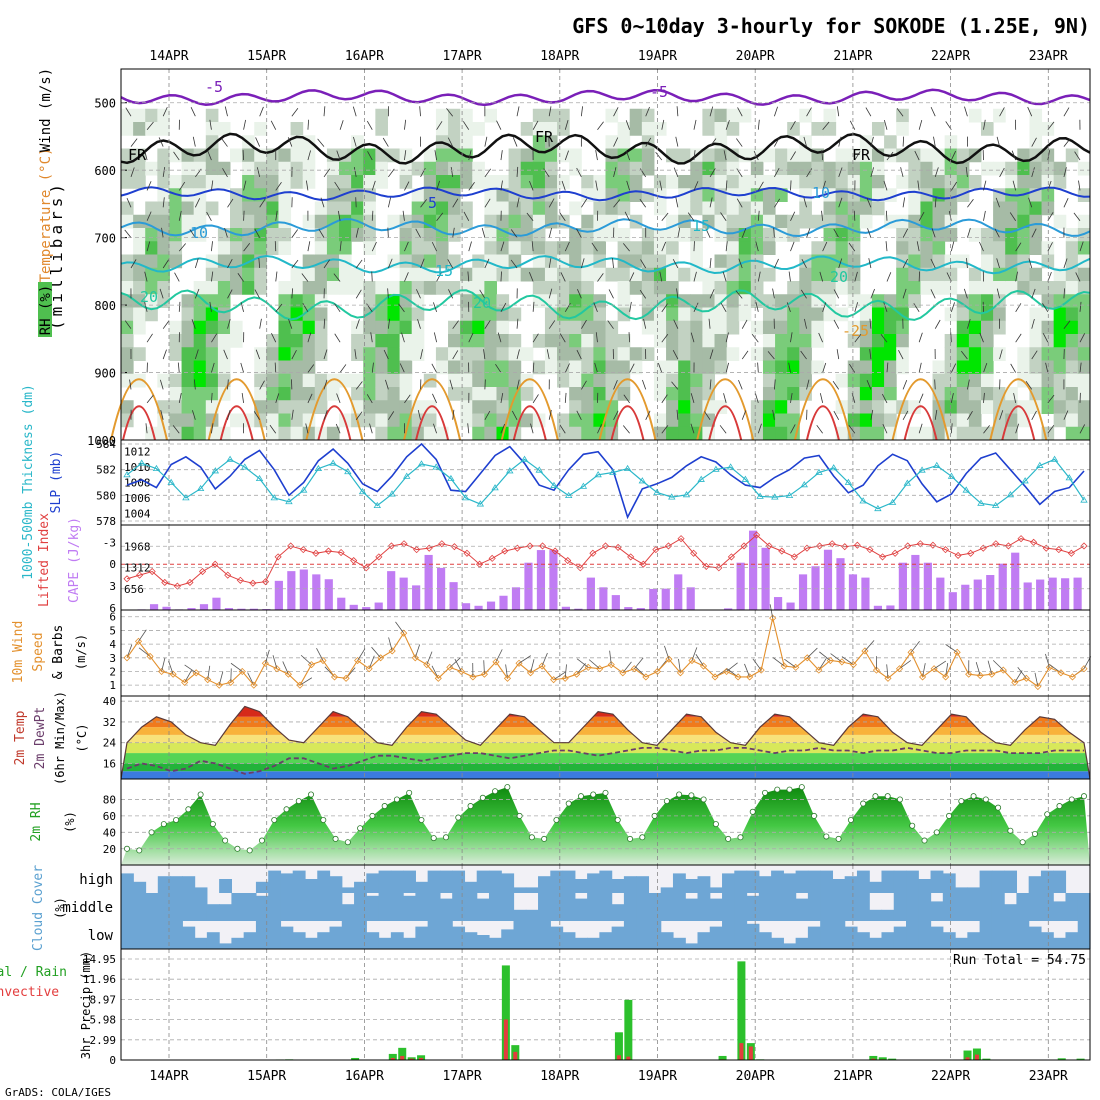 This screenshot has width=1100, height=1100. What do you see at coordinates (863, 500) in the screenshot?
I see `slp-point` at bounding box center [863, 500].